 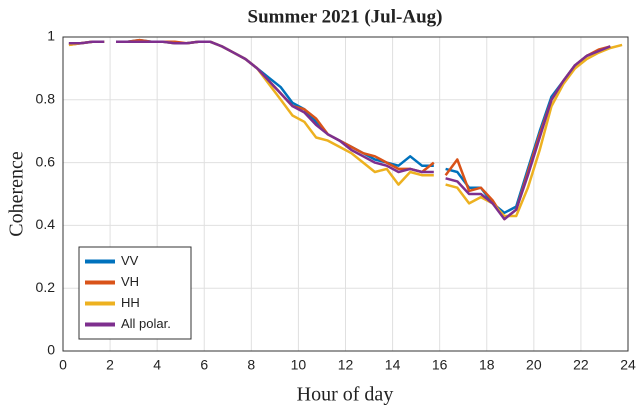 I want to click on y-tick-label: 0.2, so click(x=46, y=287).